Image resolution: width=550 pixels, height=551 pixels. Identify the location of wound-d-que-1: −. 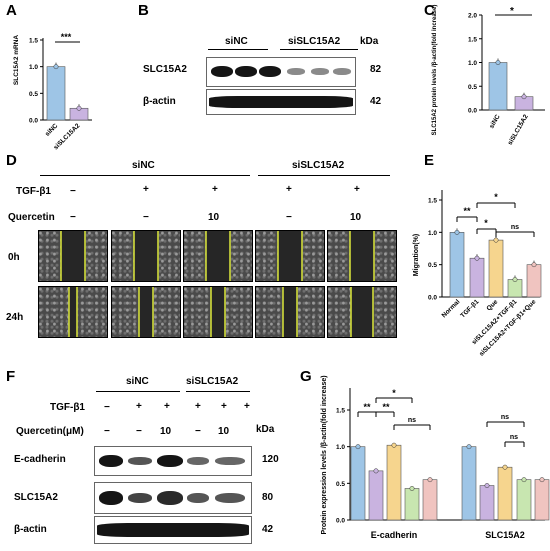
(146, 217).